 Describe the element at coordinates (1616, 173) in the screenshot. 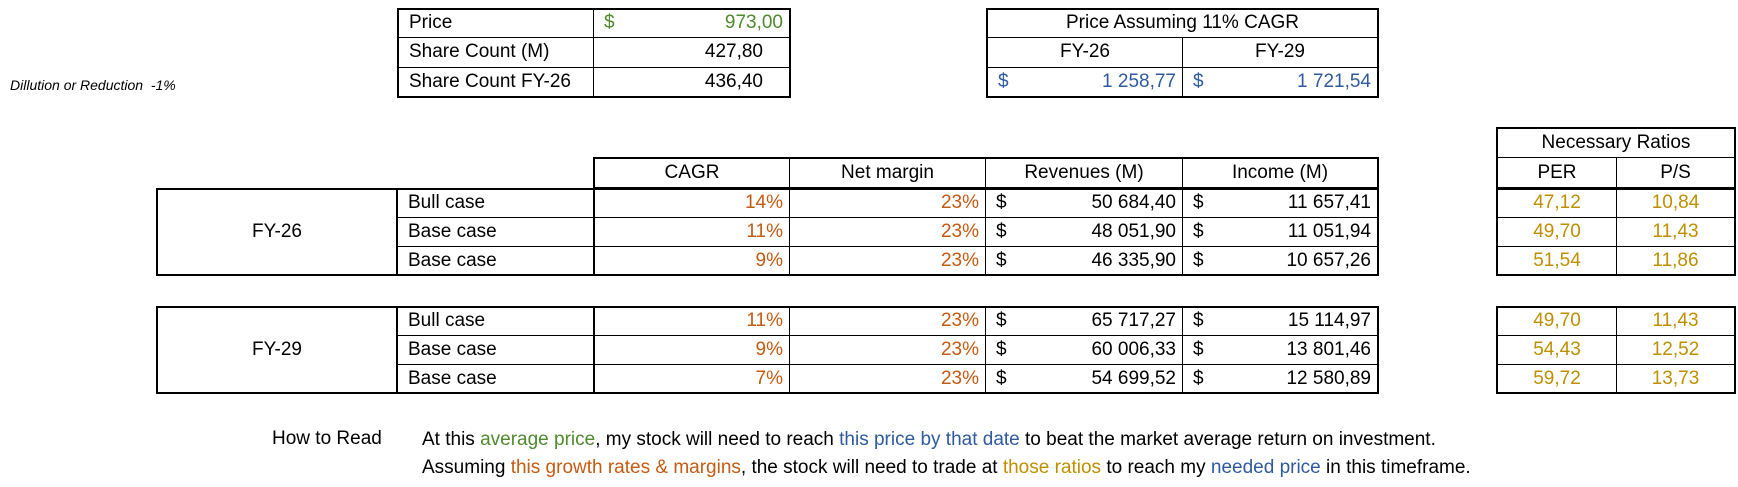

I see `ratios-header-col-divider` at that location.